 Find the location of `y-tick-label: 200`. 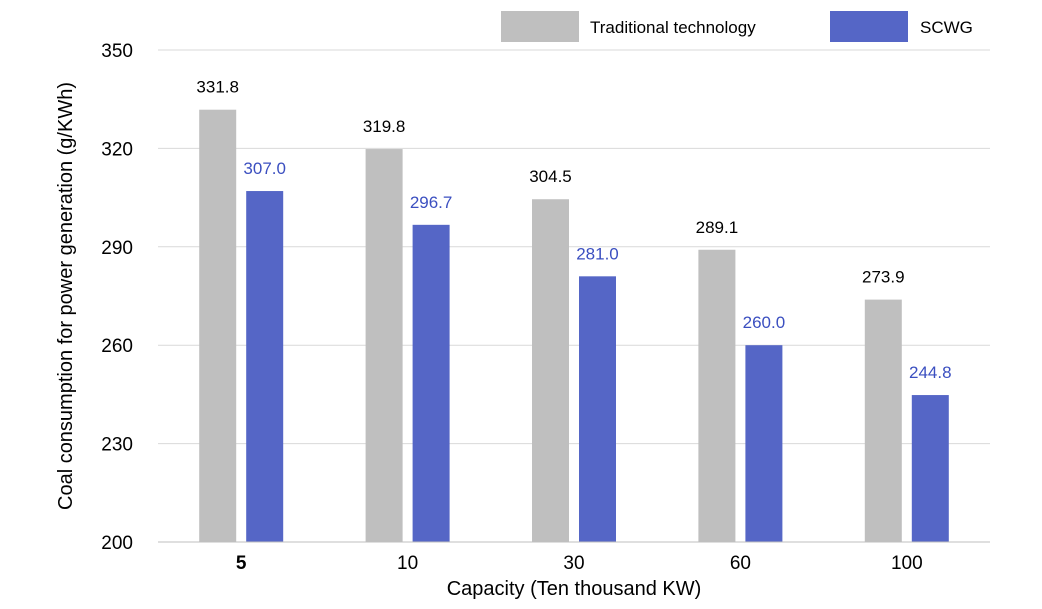

y-tick-label: 200 is located at coordinates (117, 543).